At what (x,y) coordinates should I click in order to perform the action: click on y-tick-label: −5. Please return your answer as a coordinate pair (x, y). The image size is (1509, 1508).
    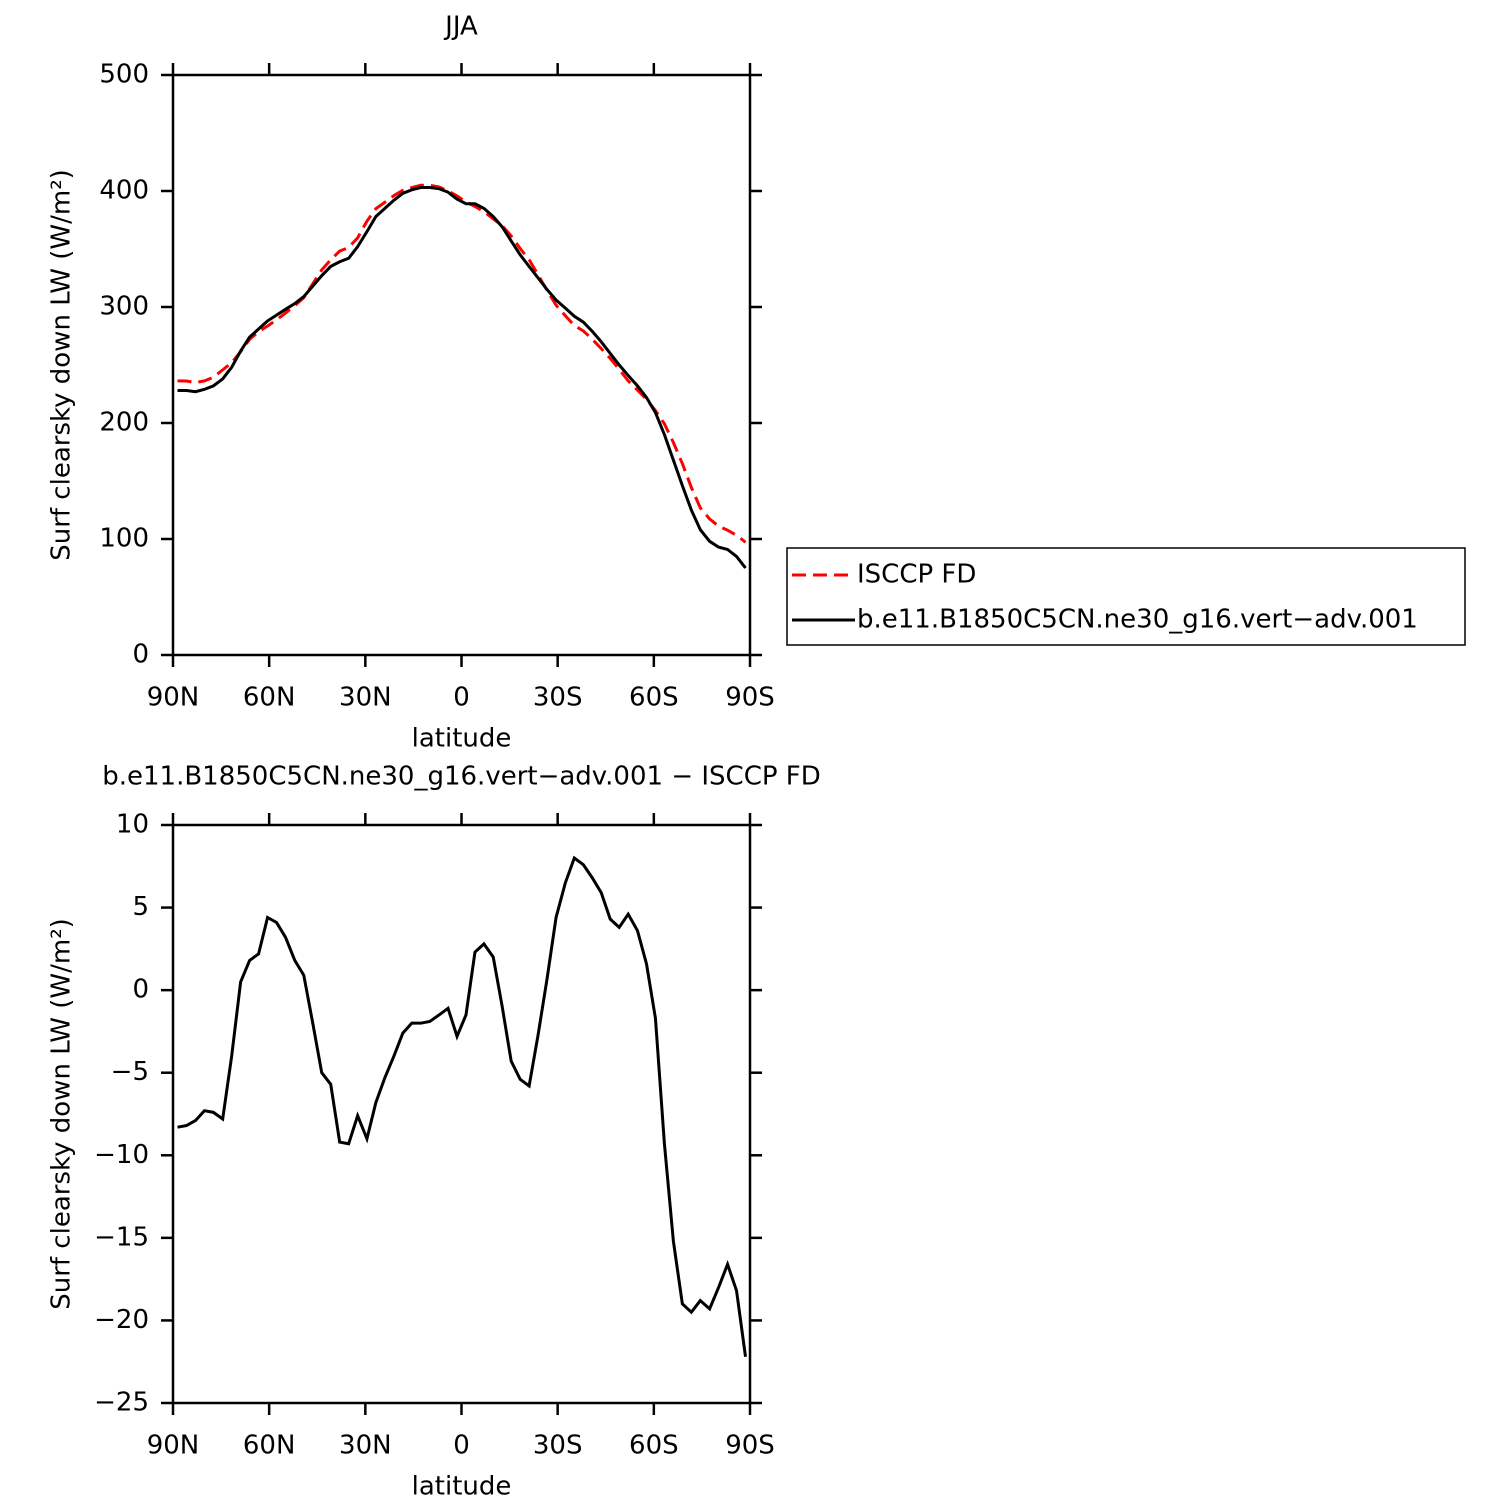
    Looking at the image, I should click on (130, 1072).